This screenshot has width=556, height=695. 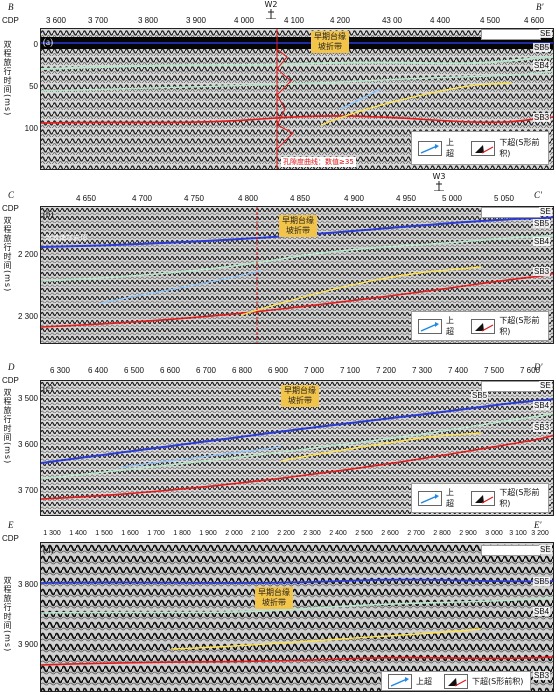 What do you see at coordinates (196, 20) in the screenshot?
I see `cdp-tick: 3 900` at bounding box center [196, 20].